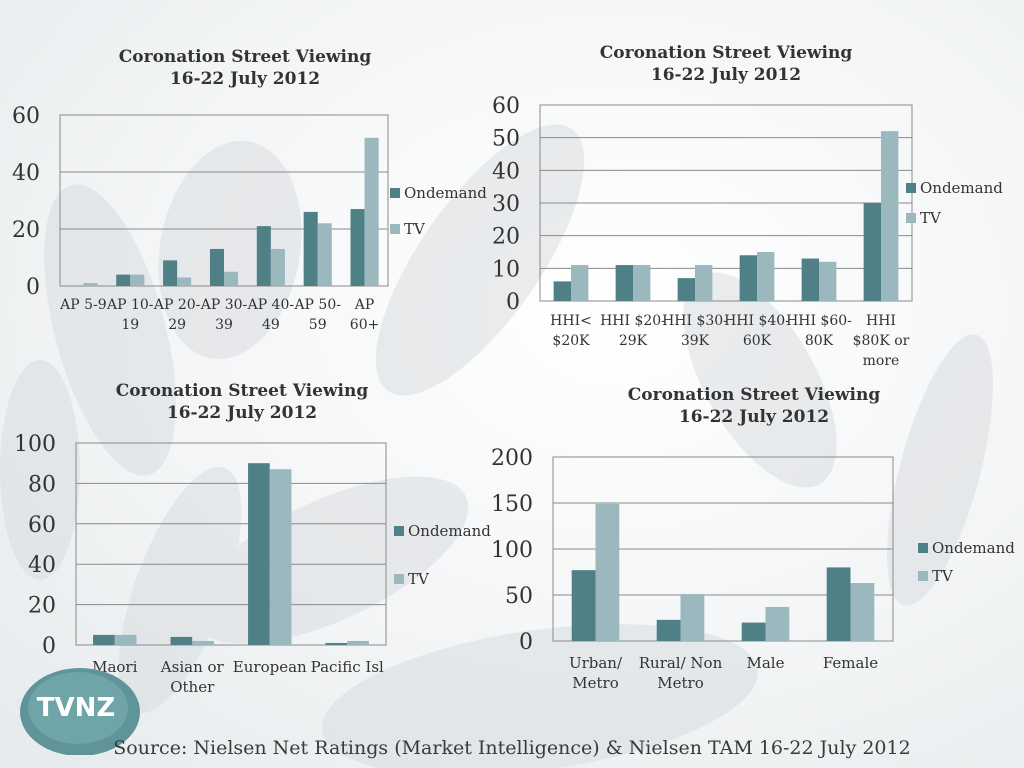  I want to click on y-tick-label: 200, so click(512, 458).